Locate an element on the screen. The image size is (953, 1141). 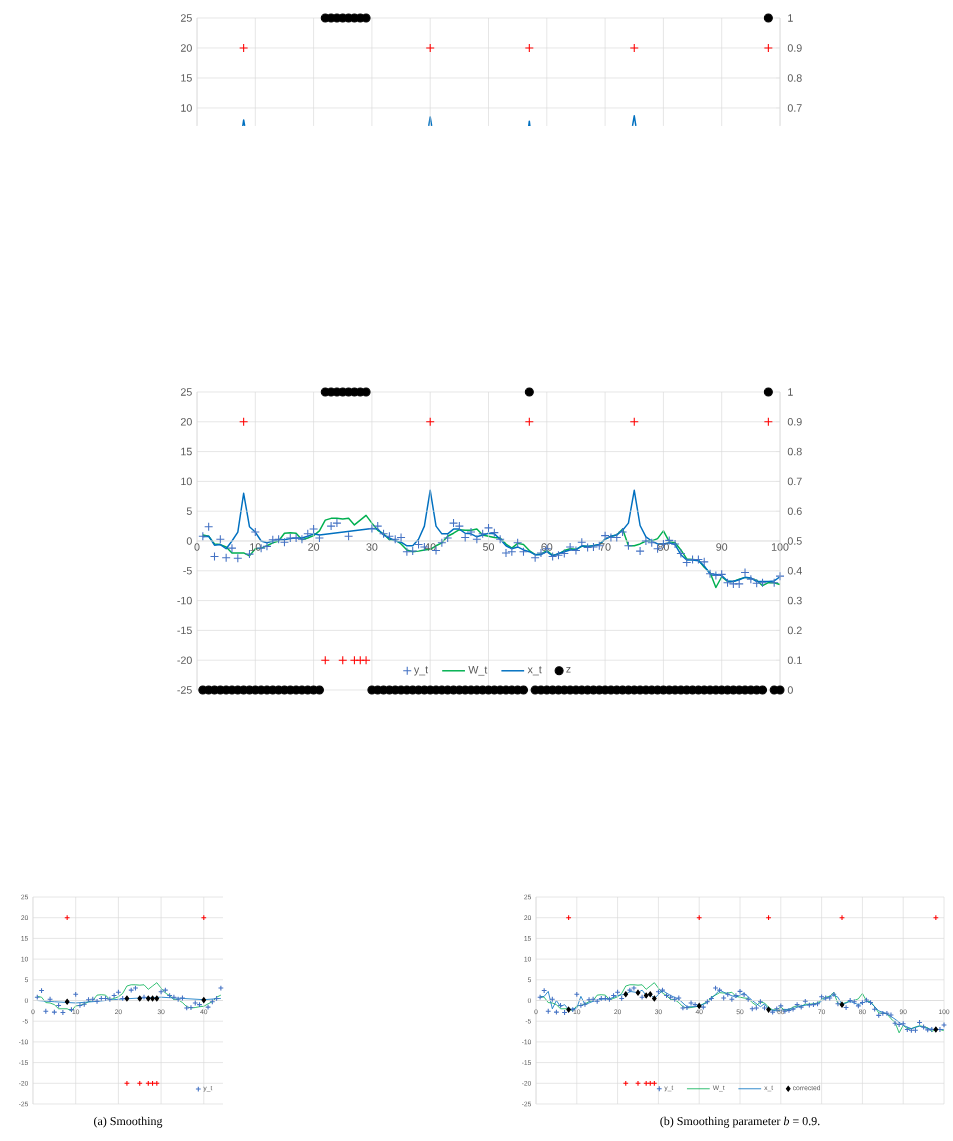
x-tick-label: 50 is located at coordinates (488, 547).